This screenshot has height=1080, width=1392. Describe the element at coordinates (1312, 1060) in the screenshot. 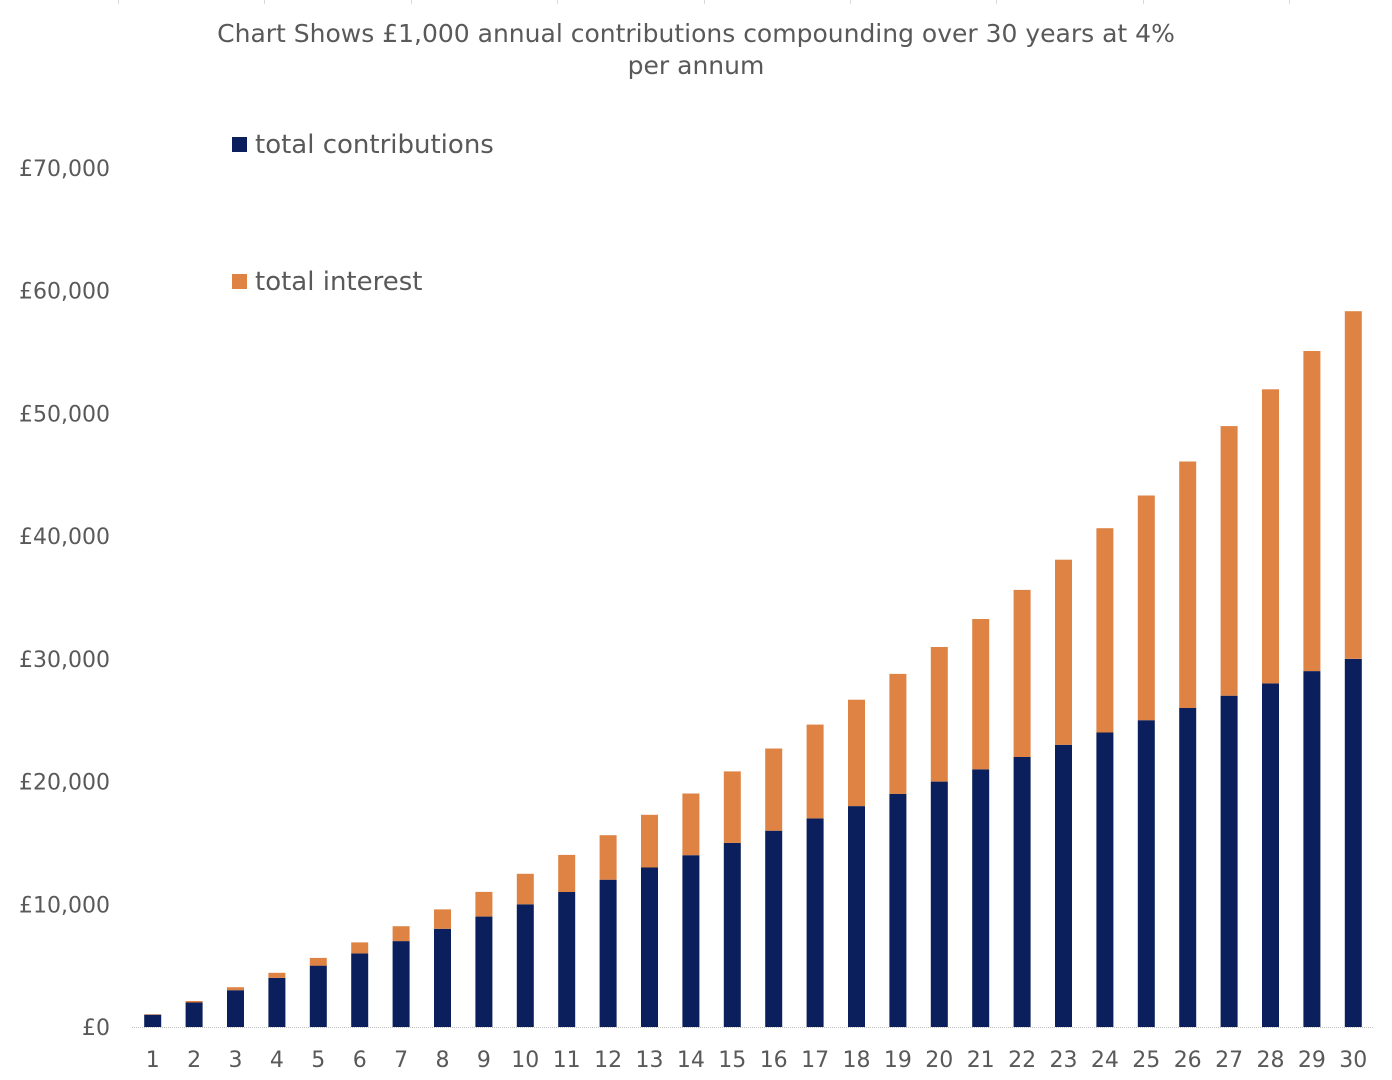

I see `x-tick-label: 29` at that location.